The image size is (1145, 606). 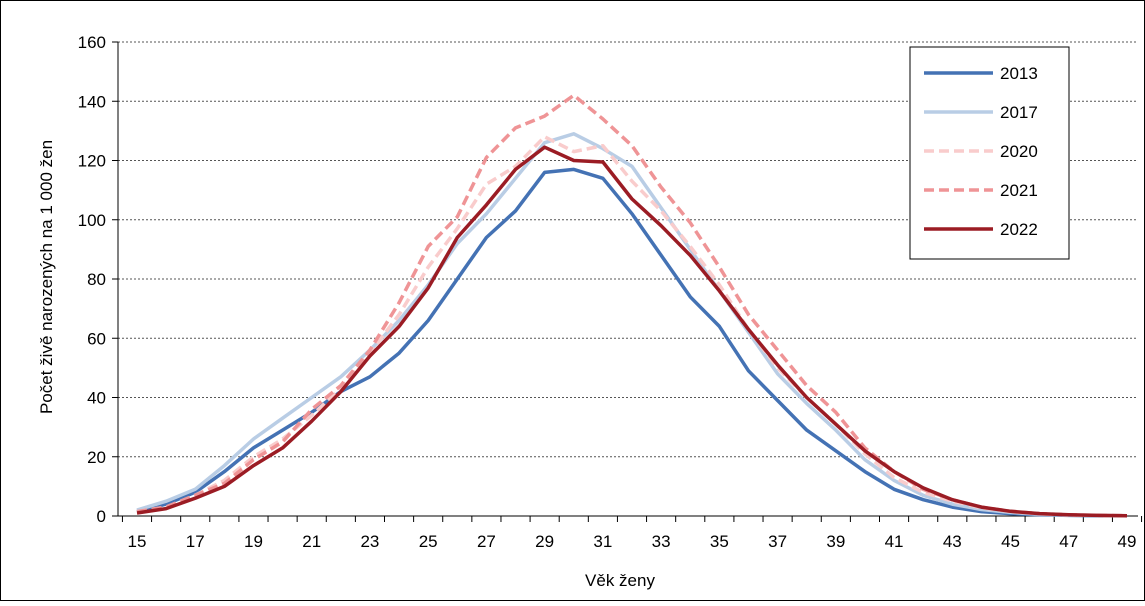 I want to click on legend-label-2020: 2020, so click(x=1019, y=151).